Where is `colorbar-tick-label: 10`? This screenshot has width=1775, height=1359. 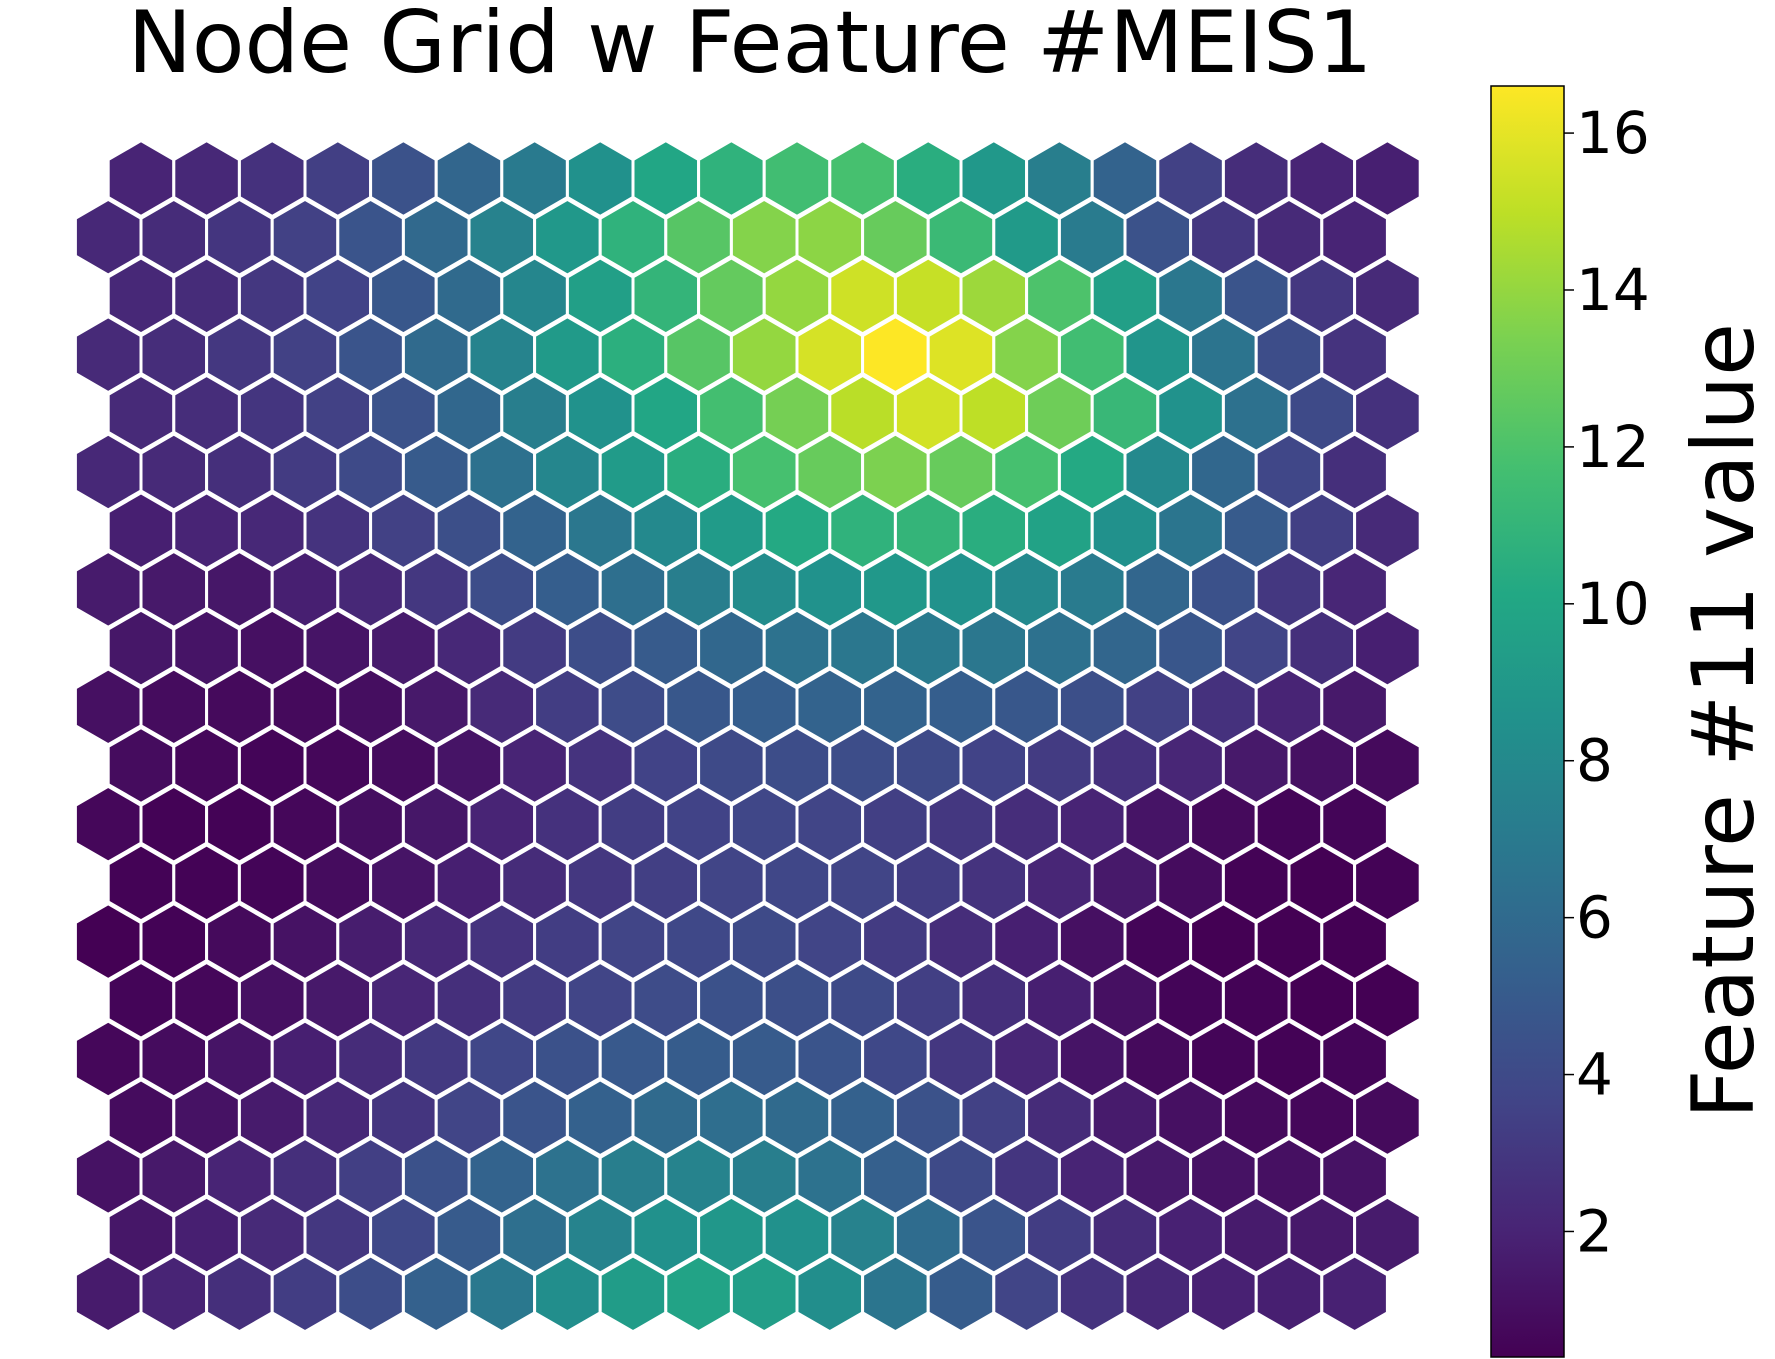 colorbar-tick-label: 10 is located at coordinates (1613, 604).